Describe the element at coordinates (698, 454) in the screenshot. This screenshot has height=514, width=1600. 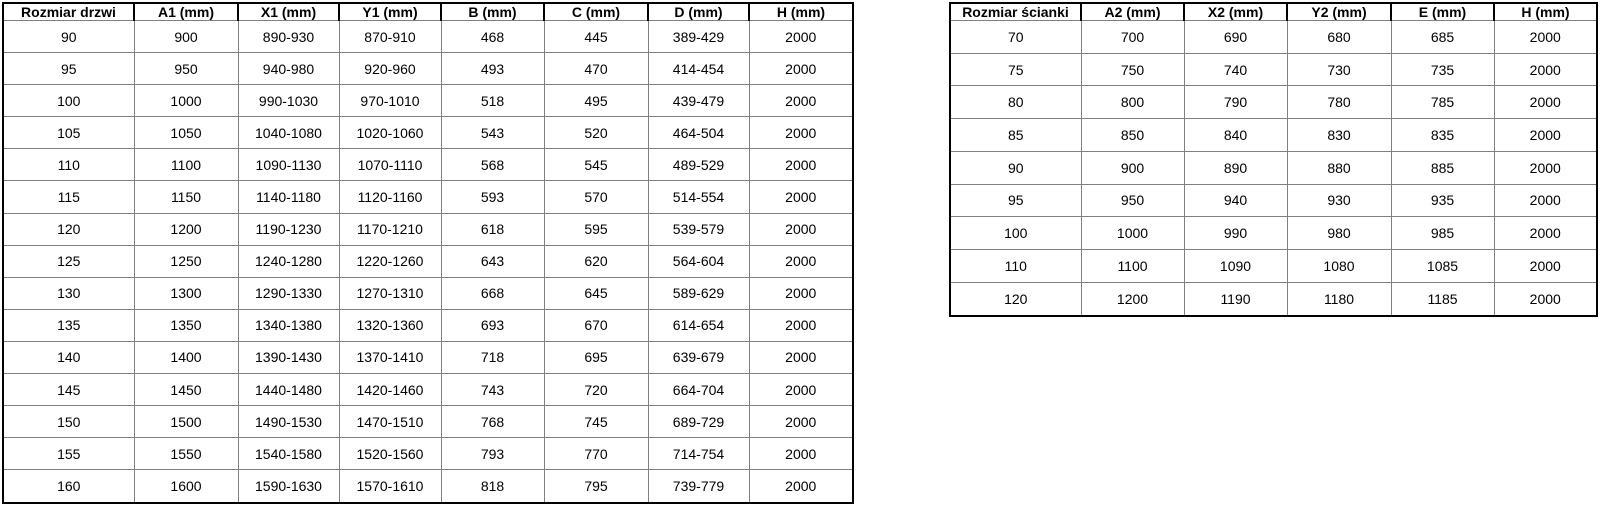
I see `table-cell: 714-754` at that location.